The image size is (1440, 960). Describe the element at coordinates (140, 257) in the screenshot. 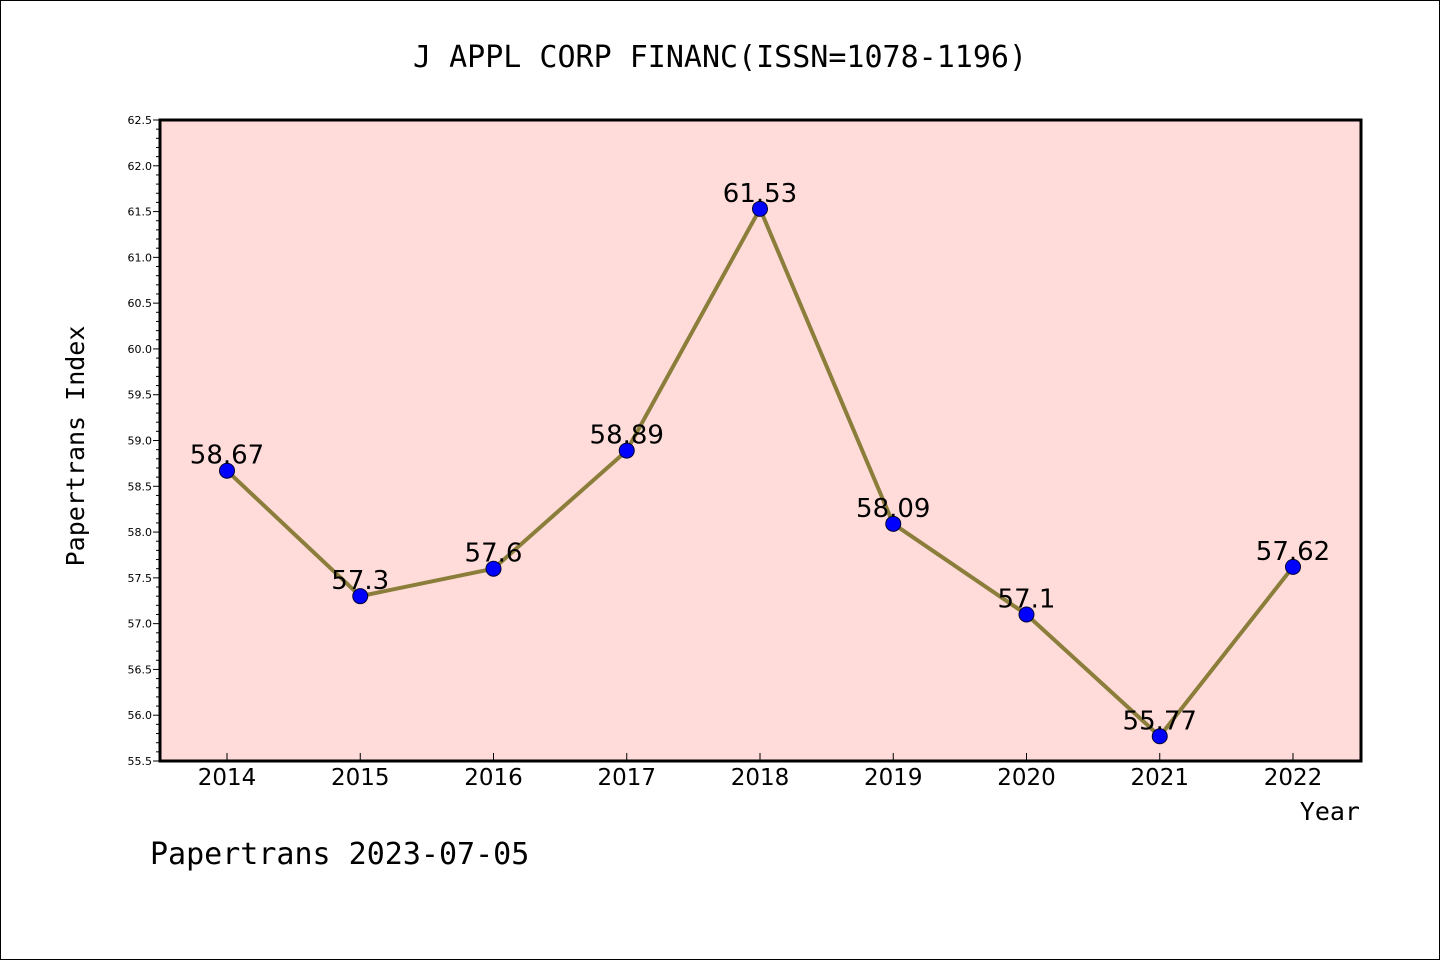

I see `y-tick-label: 61.0` at that location.